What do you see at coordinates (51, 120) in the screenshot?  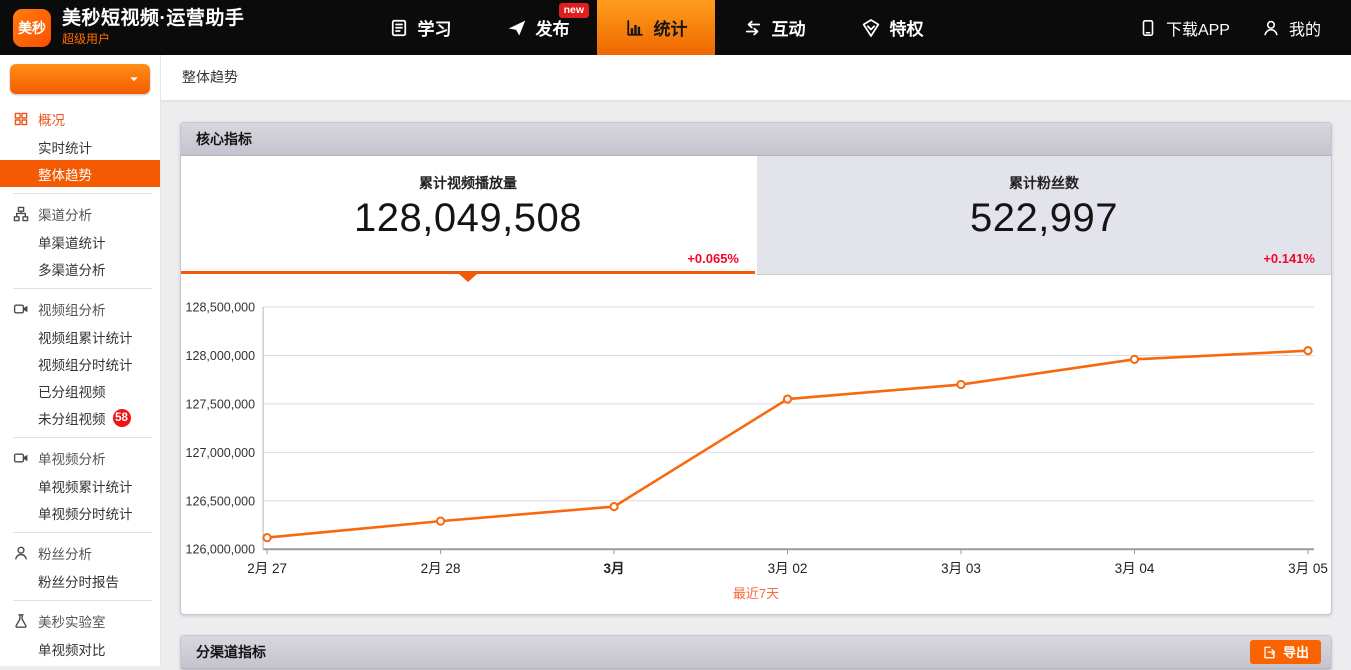 I see `sidebar-group-label: 概况` at bounding box center [51, 120].